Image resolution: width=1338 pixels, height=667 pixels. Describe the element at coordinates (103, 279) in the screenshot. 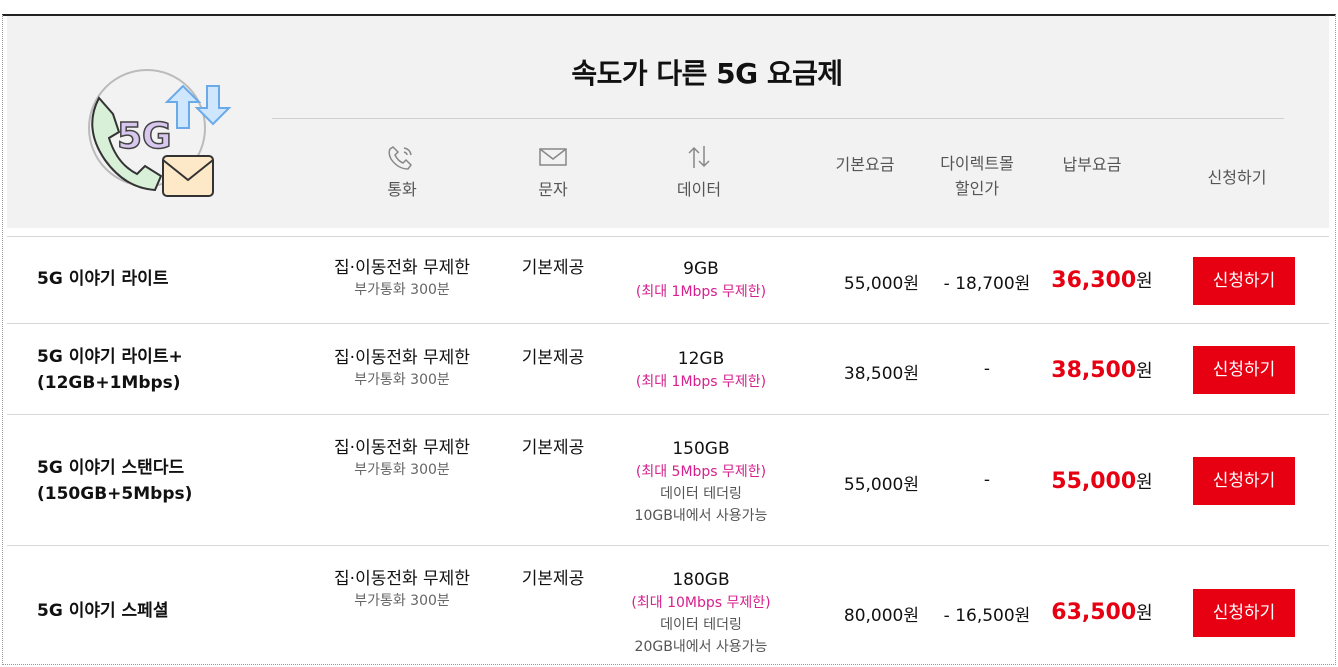

I see `plan-name: 5G 이야기 라이트` at that location.